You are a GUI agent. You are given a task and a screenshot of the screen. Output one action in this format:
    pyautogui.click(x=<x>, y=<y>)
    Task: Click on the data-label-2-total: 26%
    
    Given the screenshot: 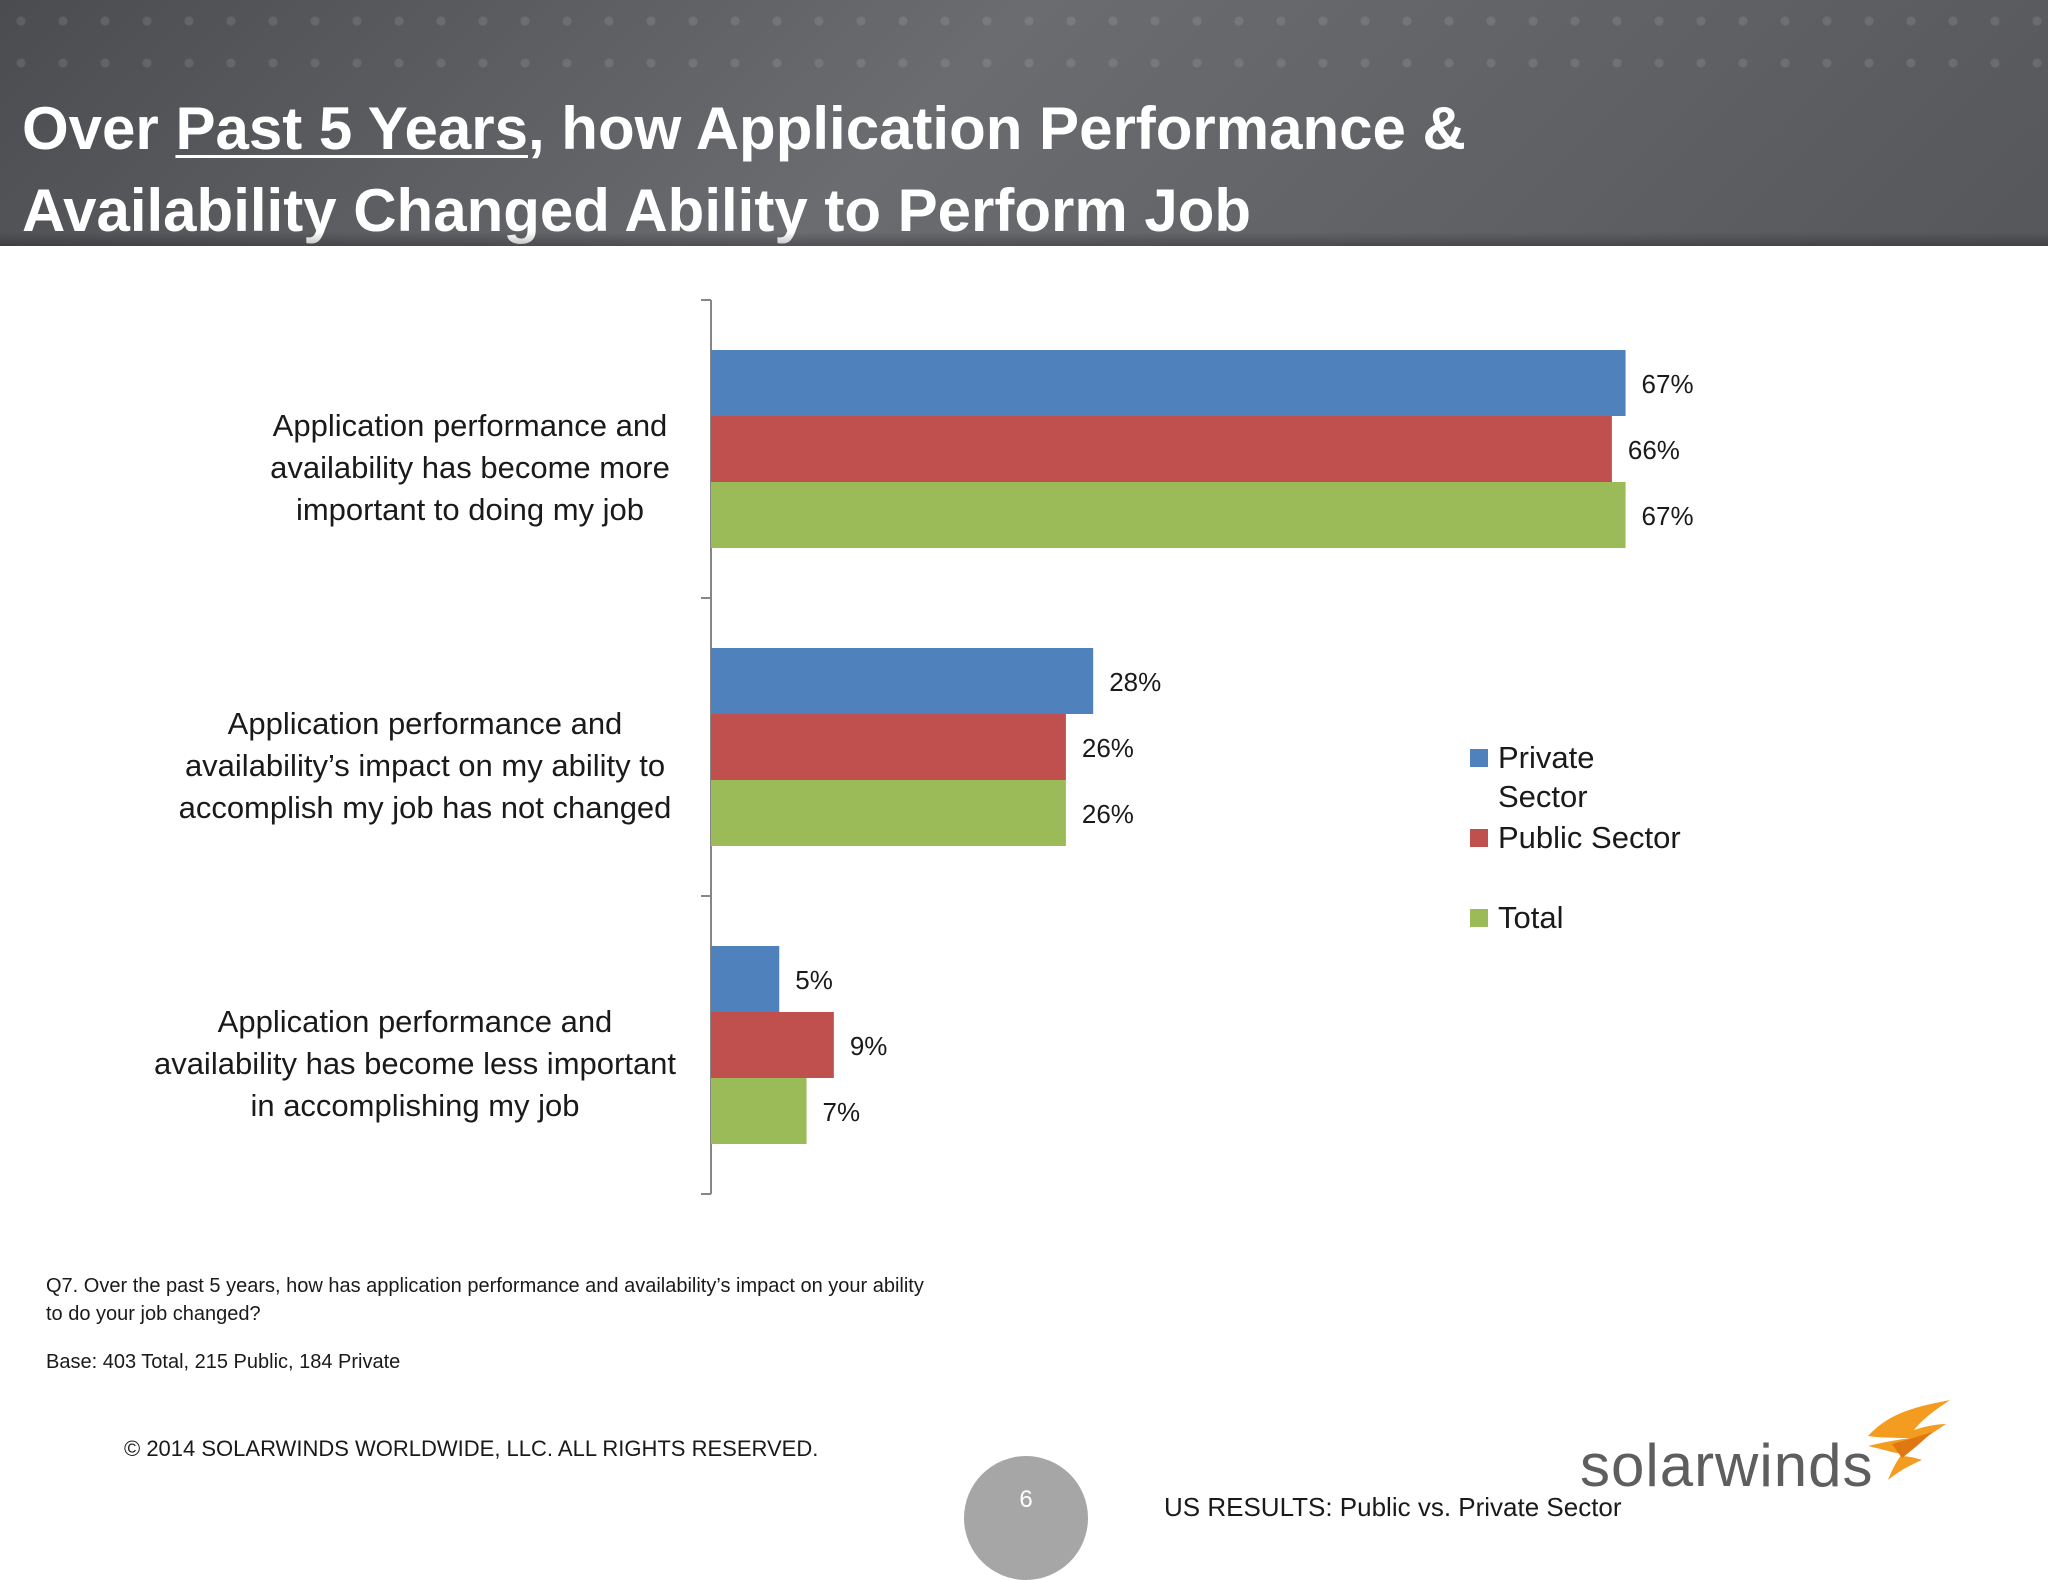 What is the action you would take?
    pyautogui.click(x=1108, y=814)
    